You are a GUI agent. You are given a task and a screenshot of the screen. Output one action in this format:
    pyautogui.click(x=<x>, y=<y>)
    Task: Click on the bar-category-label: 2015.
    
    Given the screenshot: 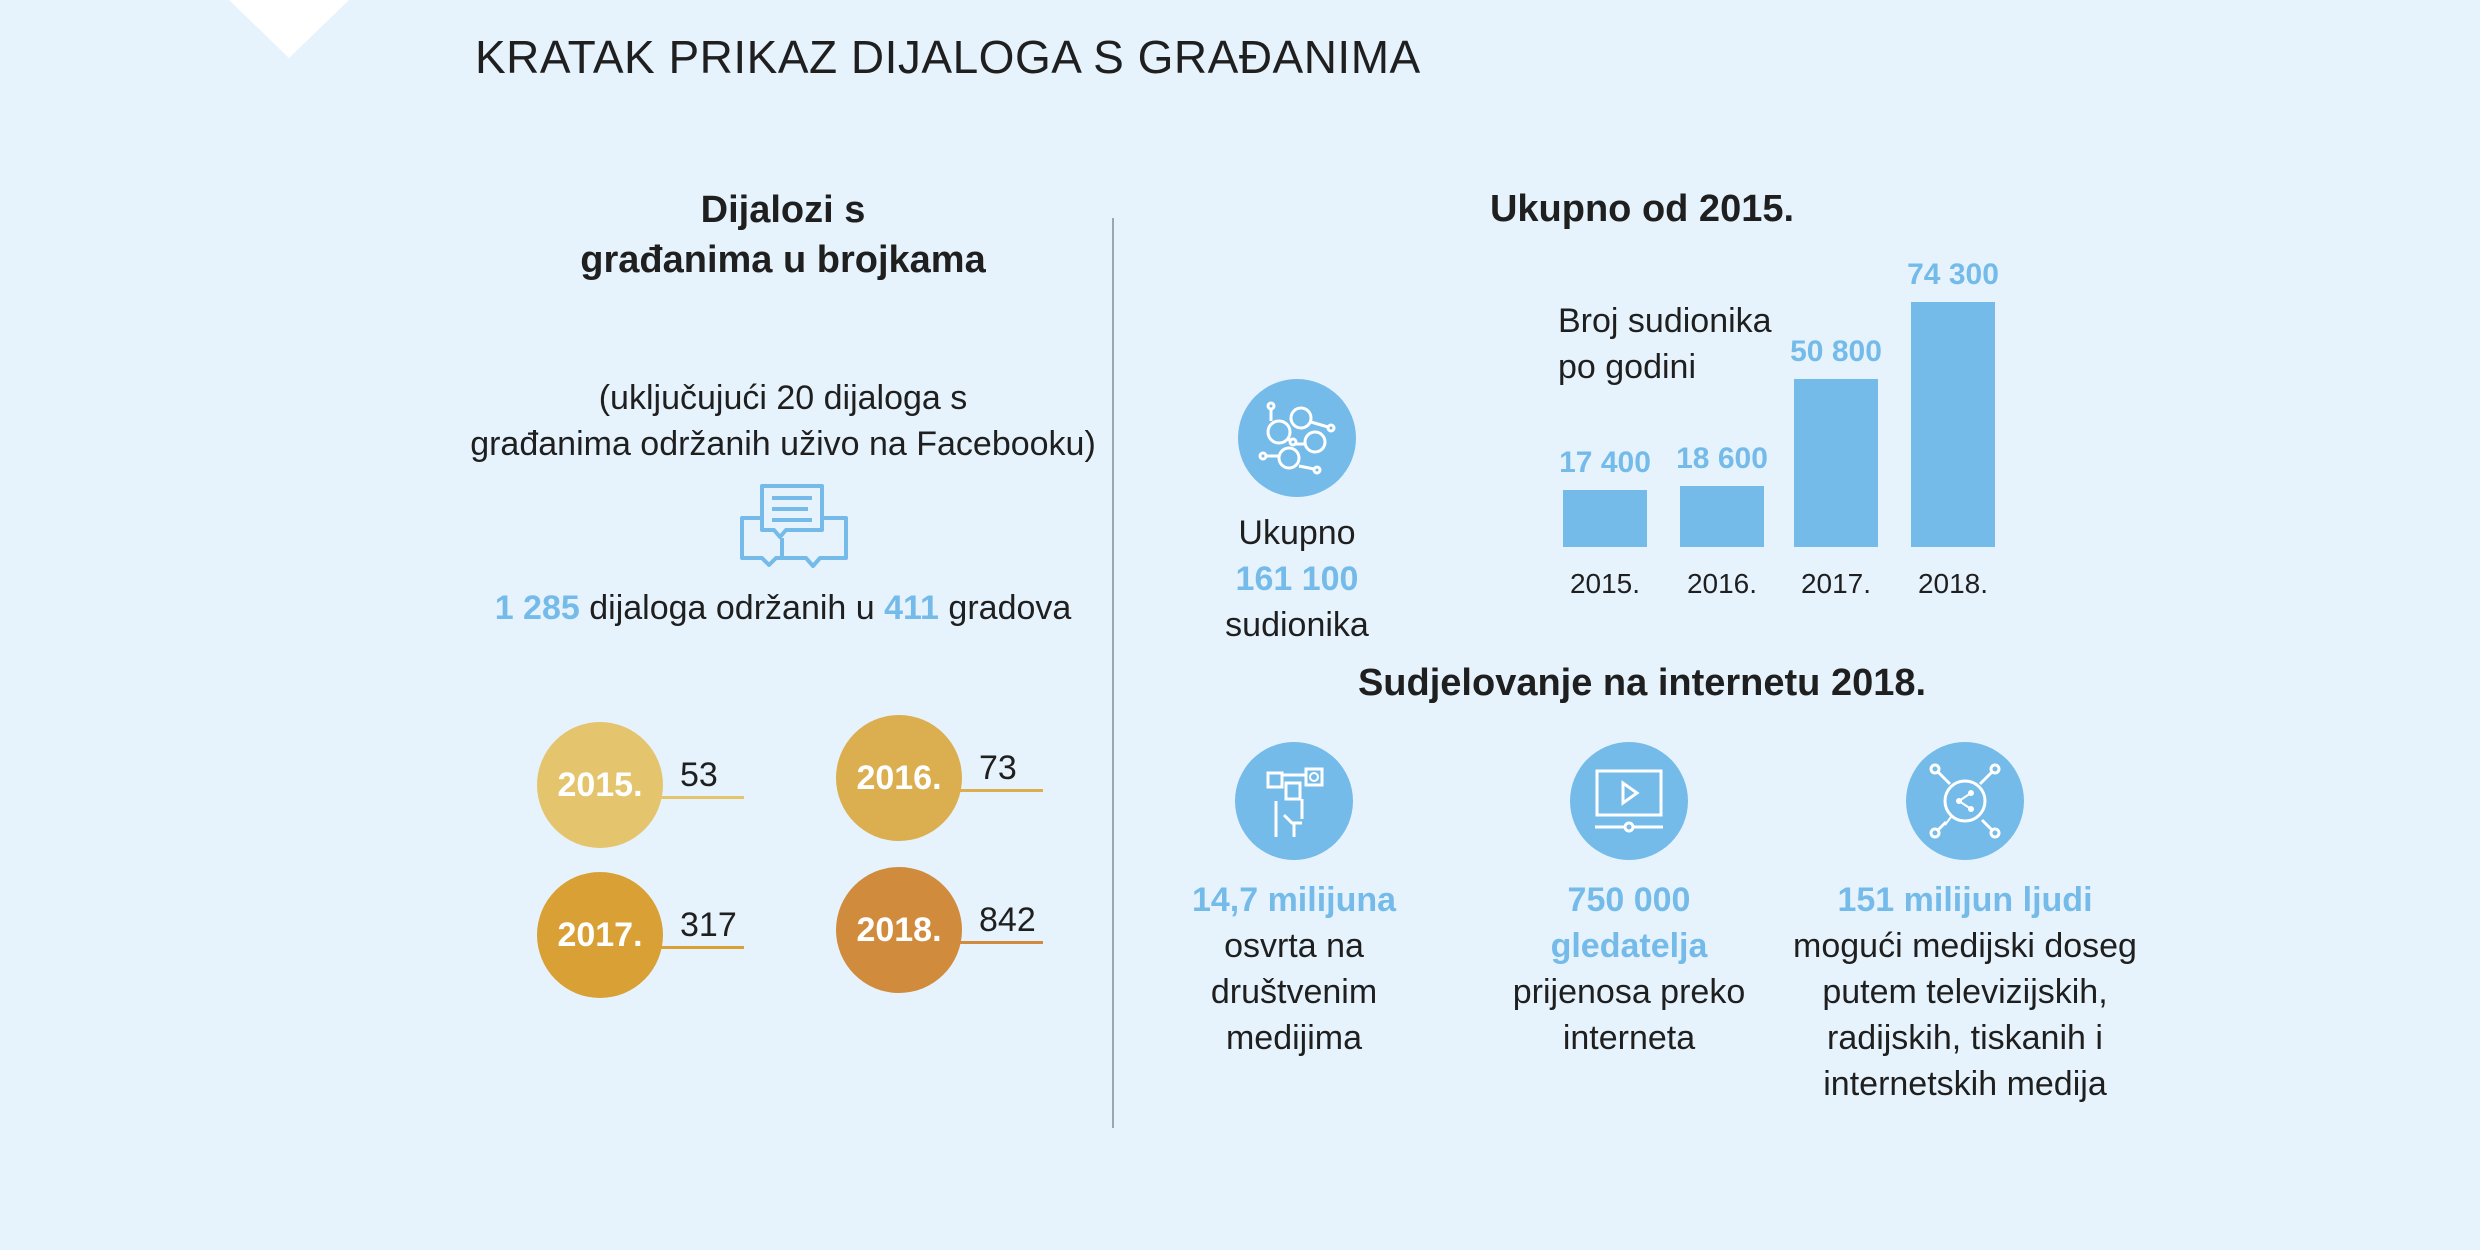 What is the action you would take?
    pyautogui.click(x=1605, y=583)
    